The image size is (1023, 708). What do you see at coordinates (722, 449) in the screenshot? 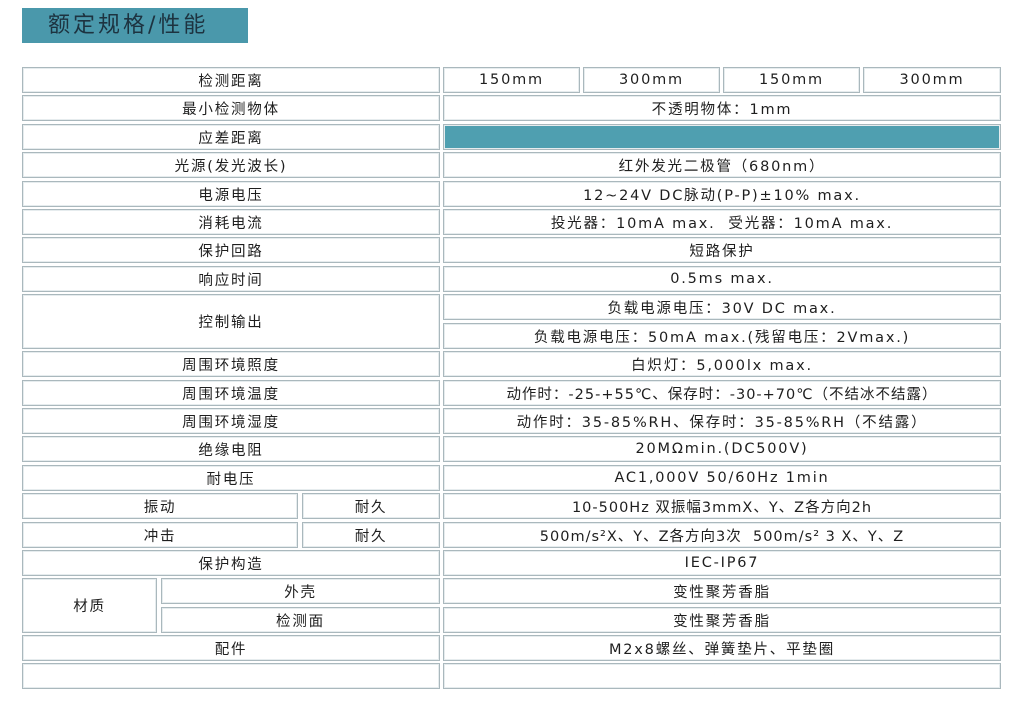
I see `value-insulation: 20MΩmin.(DC500V)` at bounding box center [722, 449].